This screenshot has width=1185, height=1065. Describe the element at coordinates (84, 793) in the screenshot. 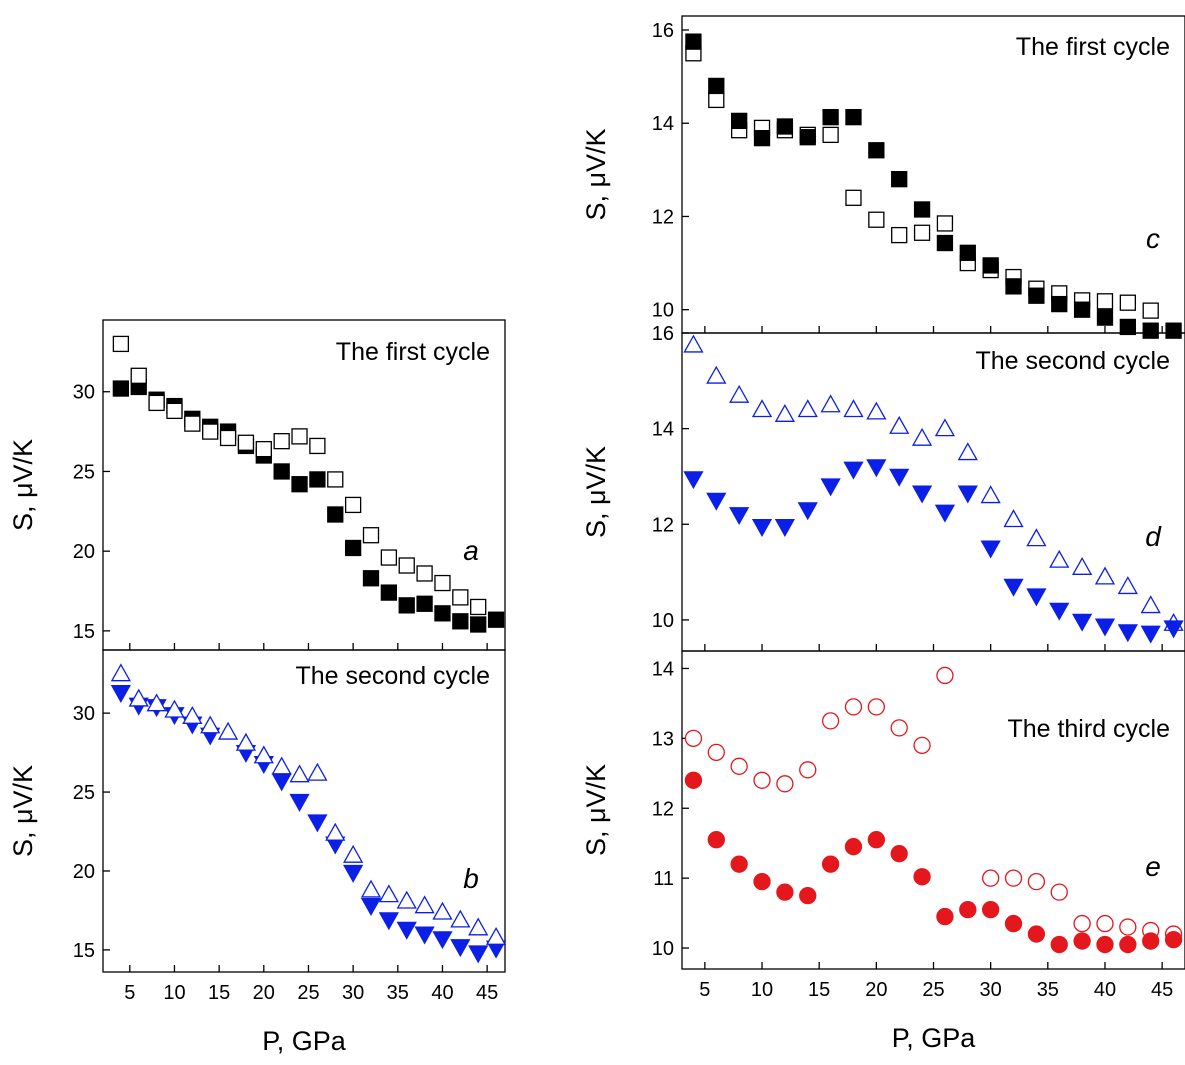

I see `chart-b-ytick-label-2: 25` at that location.